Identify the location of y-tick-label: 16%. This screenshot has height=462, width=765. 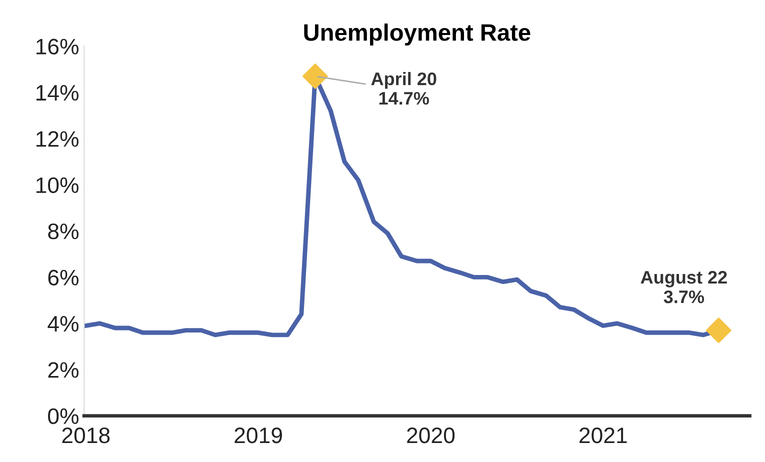
(57, 46).